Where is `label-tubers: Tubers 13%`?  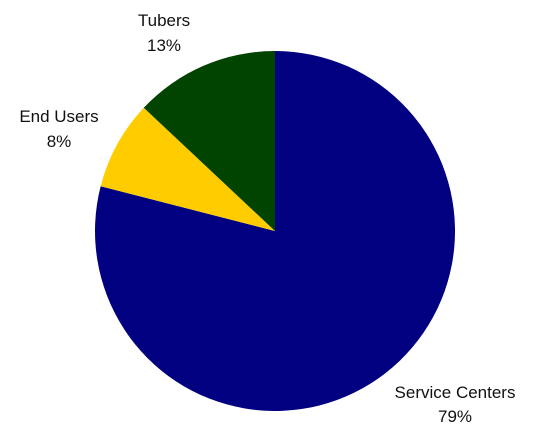 label-tubers: Tubers 13% is located at coordinates (164, 33).